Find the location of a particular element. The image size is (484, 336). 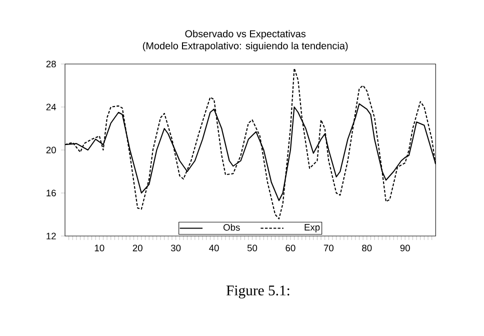

x-tick-label: 90 is located at coordinates (405, 248).